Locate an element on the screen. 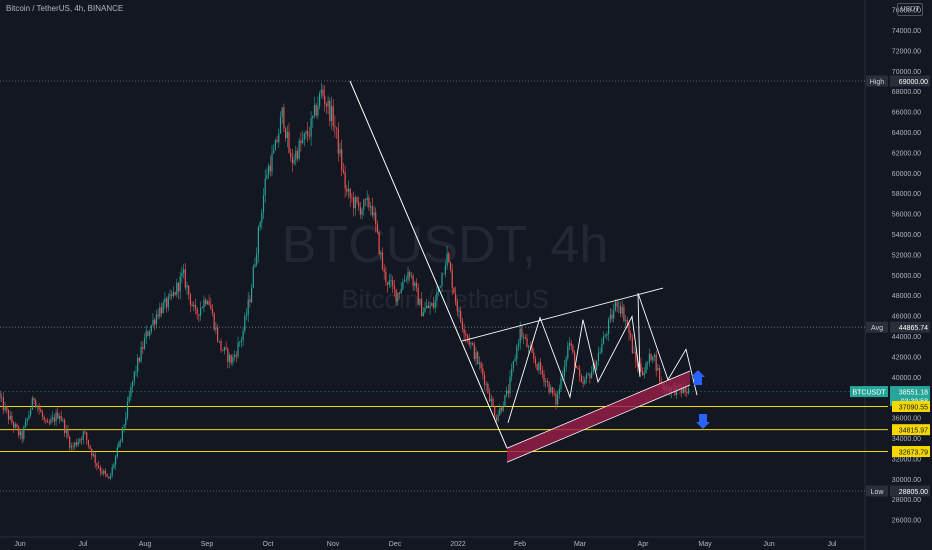 This screenshot has height=550, width=932. support-price-tag-1: 37090.55 is located at coordinates (911, 406).